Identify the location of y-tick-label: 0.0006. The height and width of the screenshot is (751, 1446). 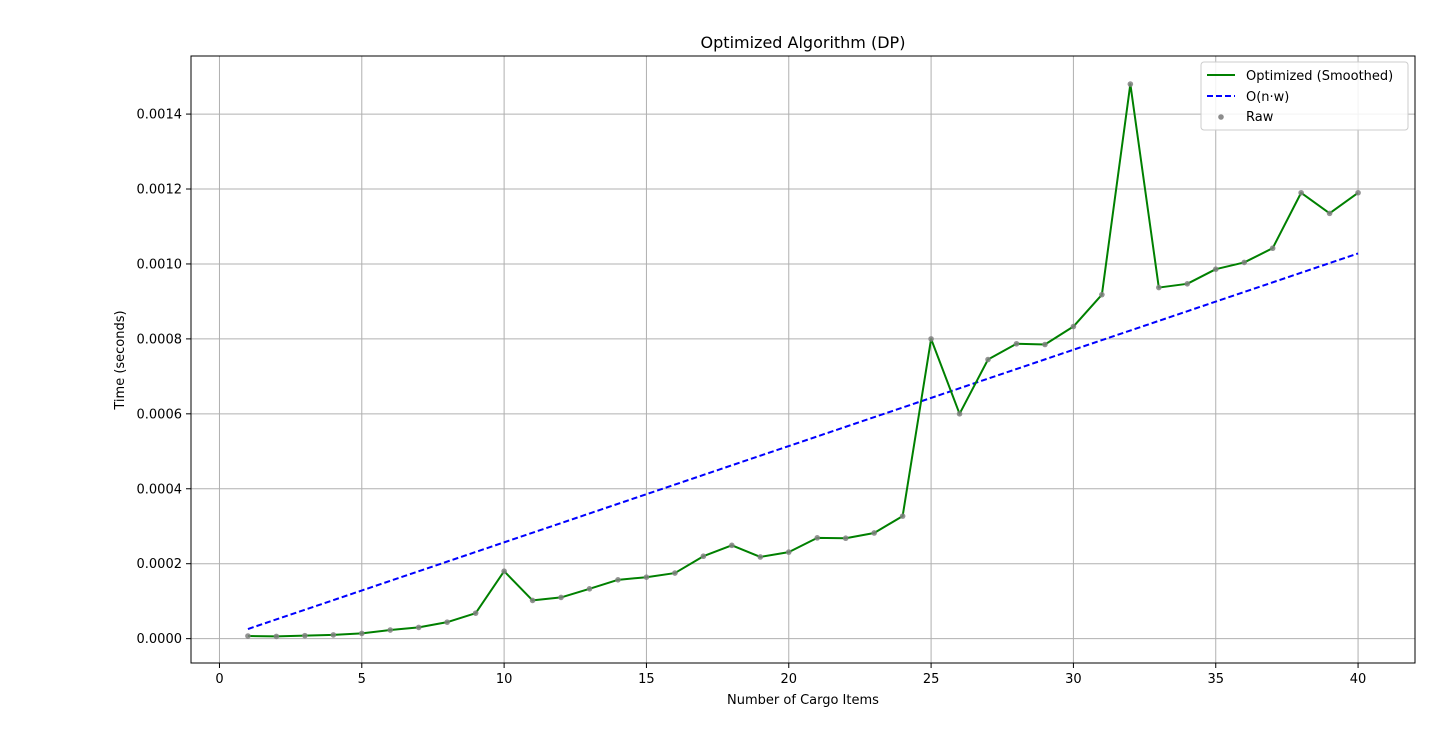
(160, 414).